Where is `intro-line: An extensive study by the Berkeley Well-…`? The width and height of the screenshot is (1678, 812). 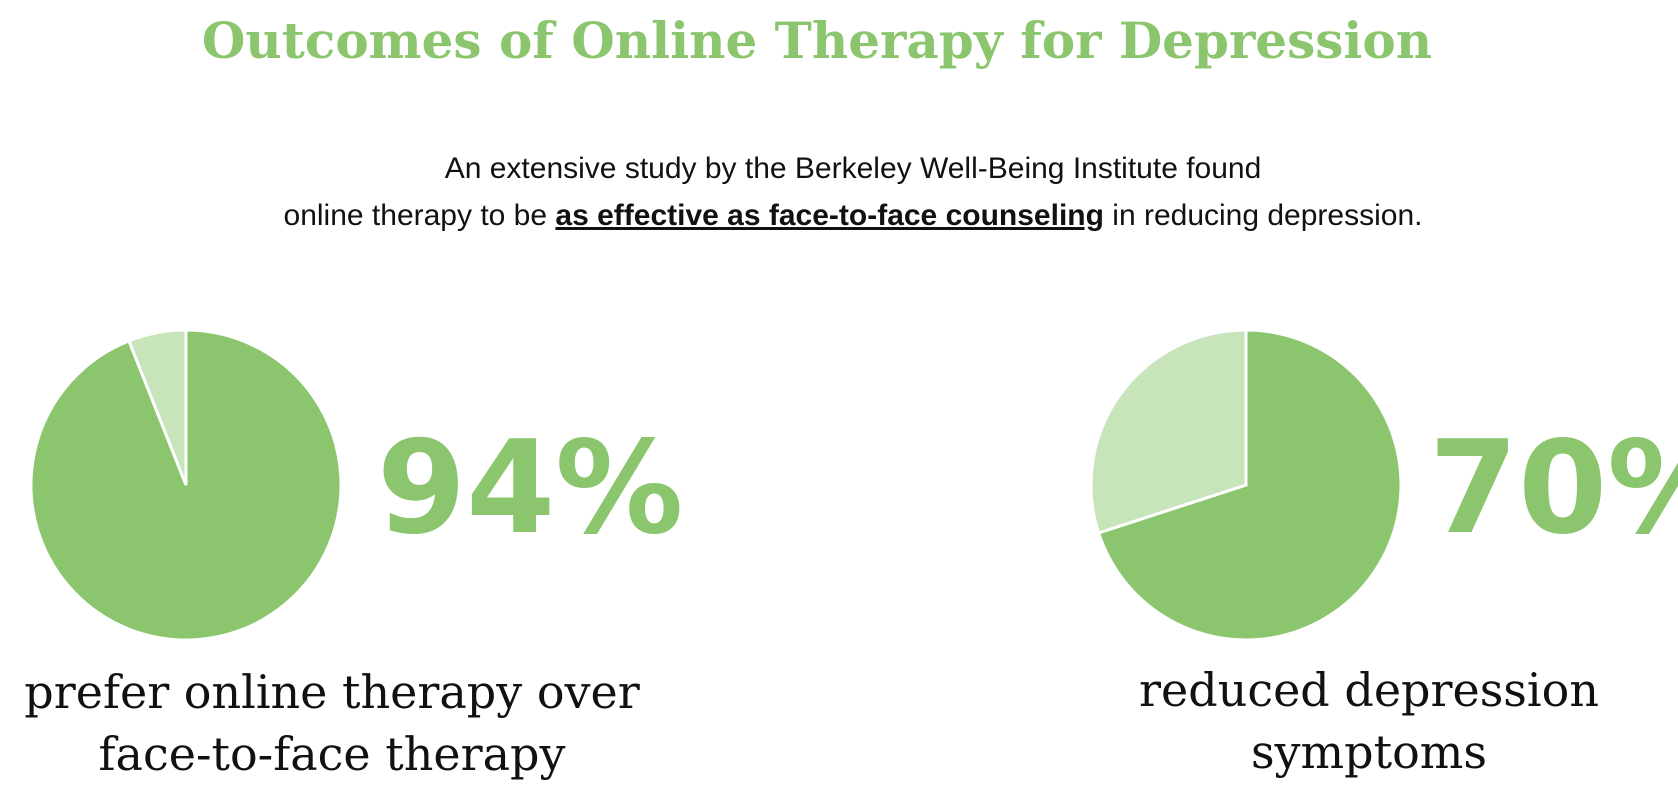 intro-line: An extensive study by the Berkeley Well-… is located at coordinates (853, 168).